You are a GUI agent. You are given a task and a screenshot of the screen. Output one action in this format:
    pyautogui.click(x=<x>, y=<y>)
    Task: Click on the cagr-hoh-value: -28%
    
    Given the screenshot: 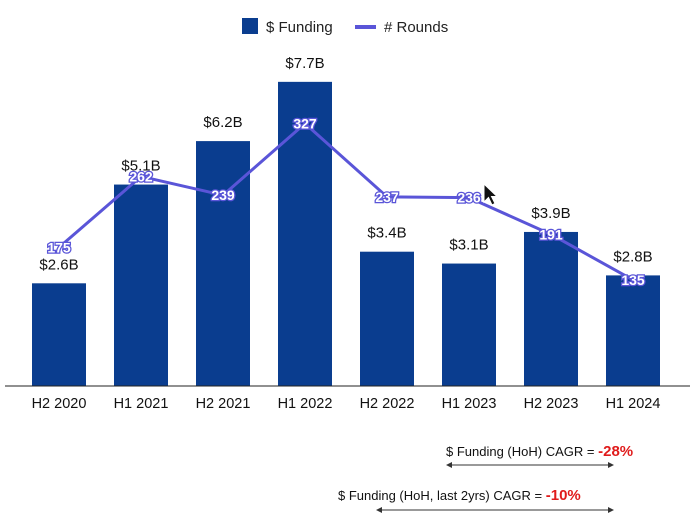 What is the action you would take?
    pyautogui.click(x=616, y=451)
    